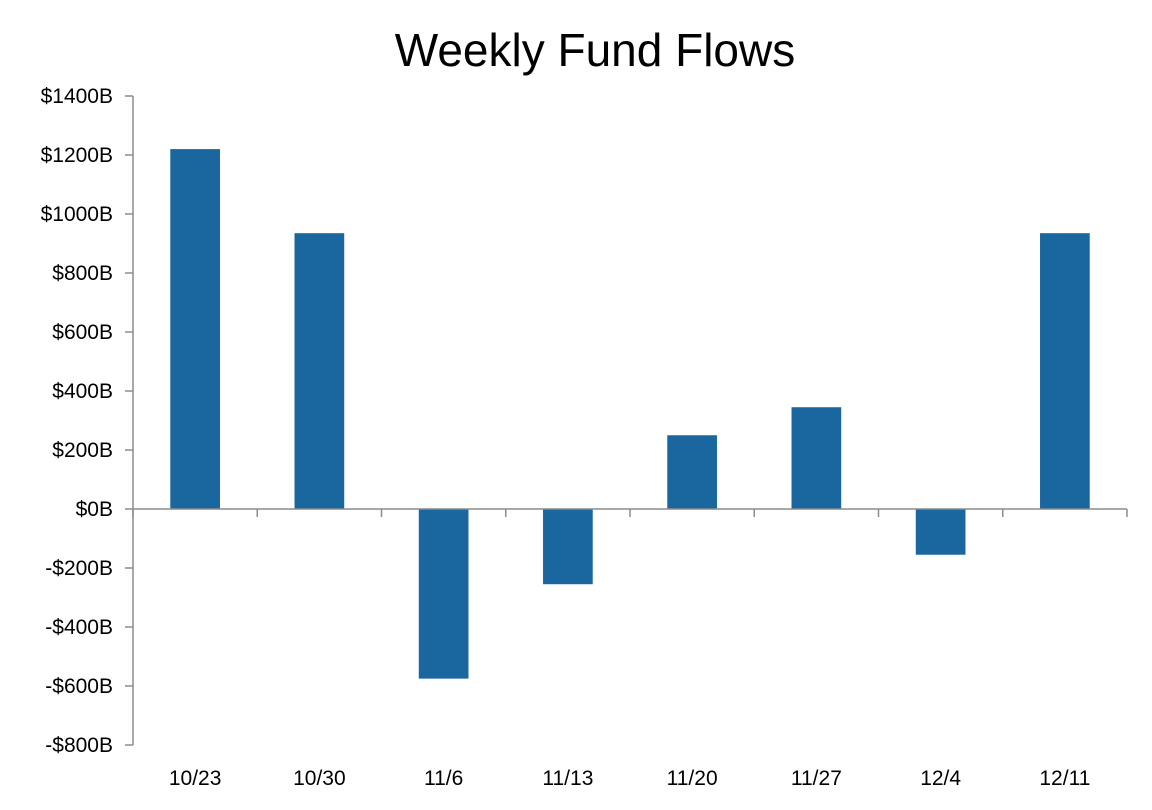 The height and width of the screenshot is (810, 1152). Describe the element at coordinates (79, 745) in the screenshot. I see `y-tick-label: -$800B` at that location.